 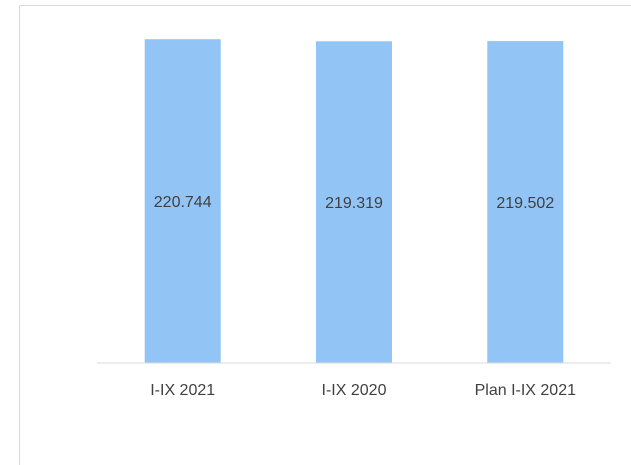 I want to click on data-label-0: 220.744, so click(x=183, y=202).